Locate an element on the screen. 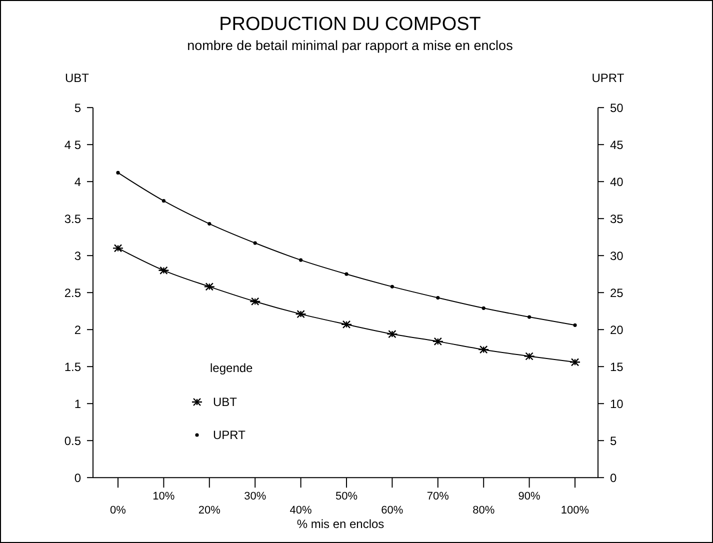 Image resolution: width=713 pixels, height=543 pixels. y-tick-label: 3 is located at coordinates (78, 255).